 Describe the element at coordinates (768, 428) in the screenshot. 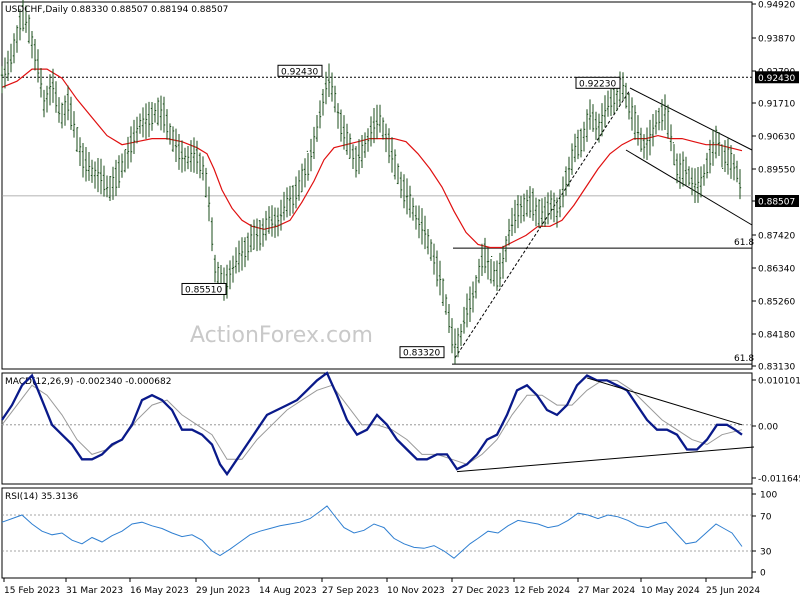

I see `macd-y-tick-label: 0.00` at that location.